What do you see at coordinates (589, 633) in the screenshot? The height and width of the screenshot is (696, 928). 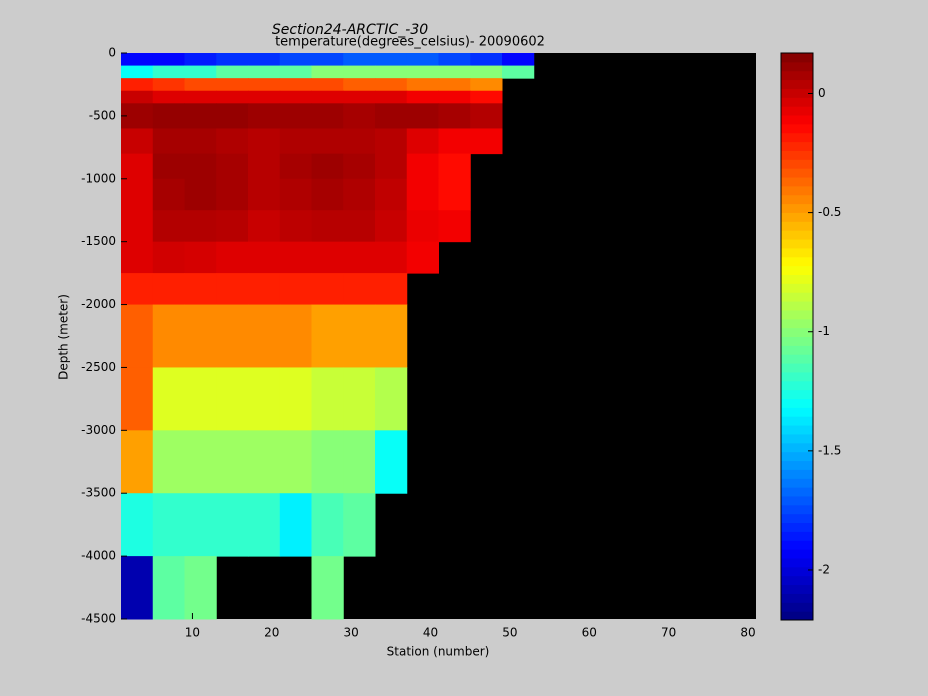 I see `x-tick-label: 60` at bounding box center [589, 633].